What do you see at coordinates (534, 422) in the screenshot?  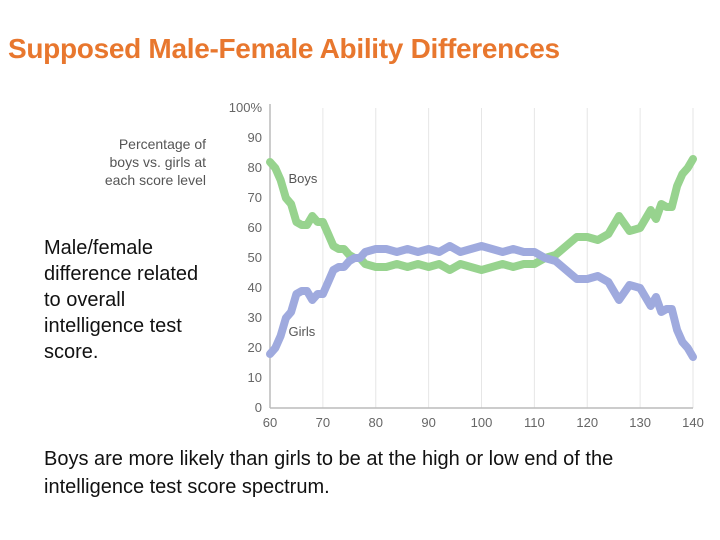 I see `x-tick-label-110: 110` at bounding box center [534, 422].